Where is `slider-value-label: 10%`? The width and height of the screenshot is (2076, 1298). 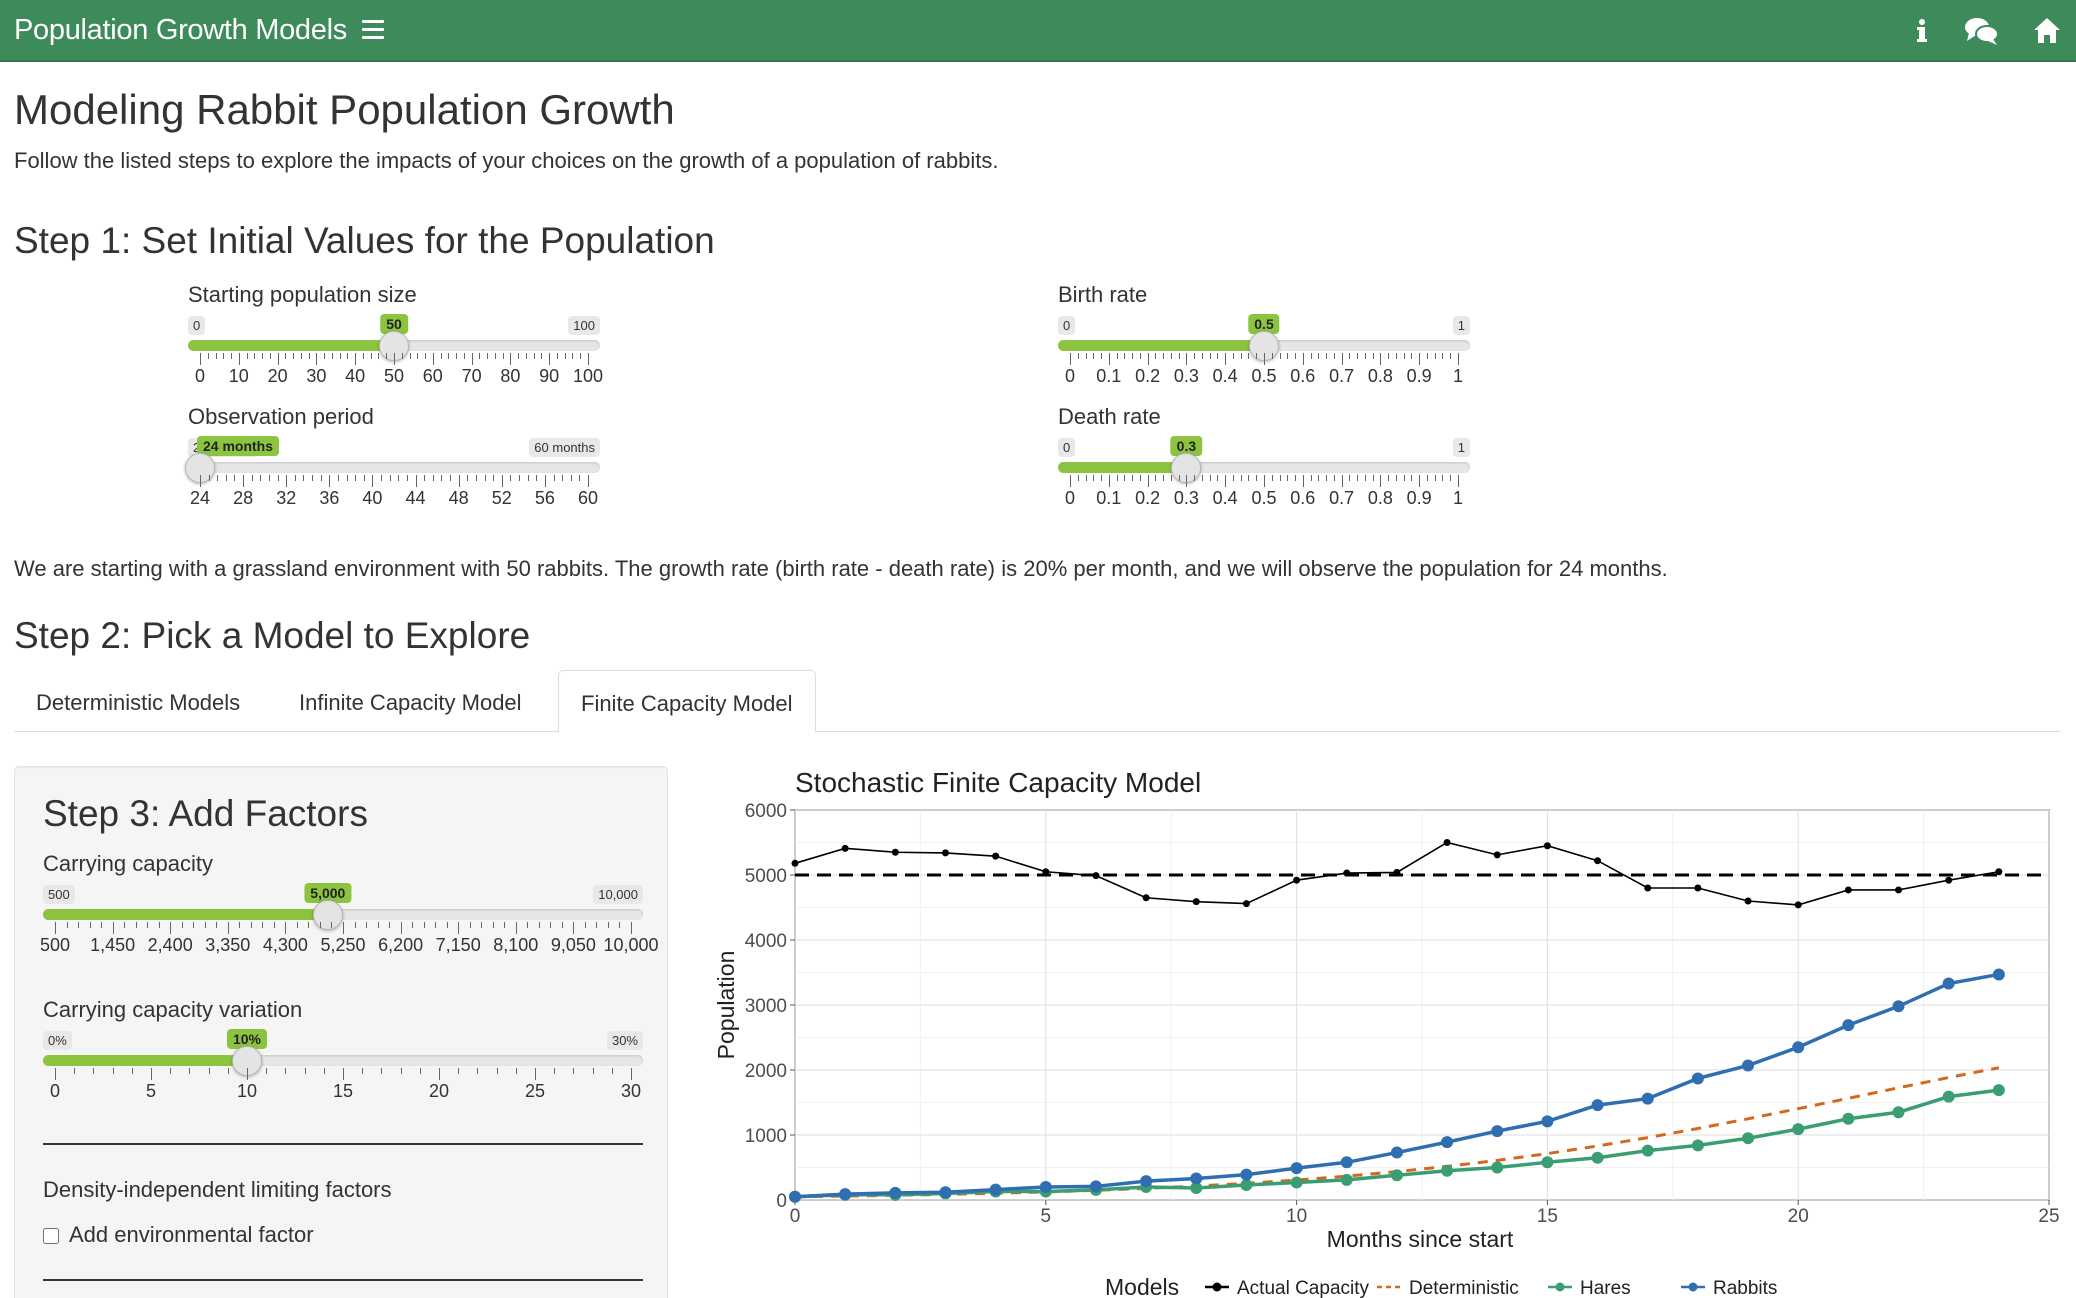 slider-value-label: 10% is located at coordinates (247, 1039).